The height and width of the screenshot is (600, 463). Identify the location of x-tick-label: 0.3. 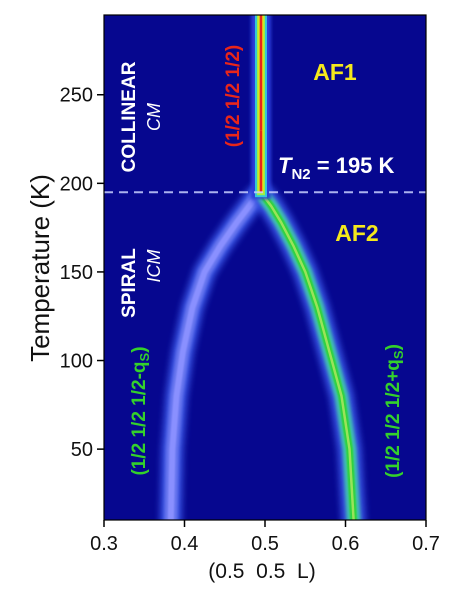
(104, 544).